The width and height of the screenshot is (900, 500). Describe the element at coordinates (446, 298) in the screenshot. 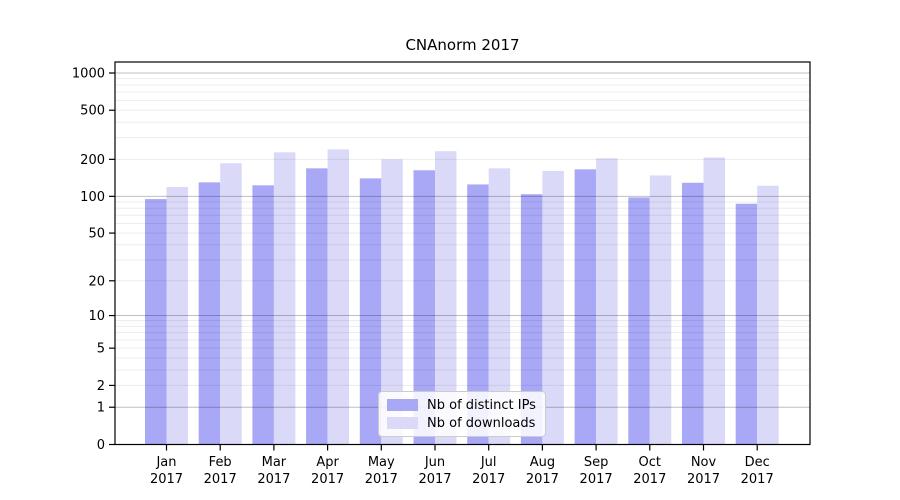

I see `bar-jun-downloads` at that location.